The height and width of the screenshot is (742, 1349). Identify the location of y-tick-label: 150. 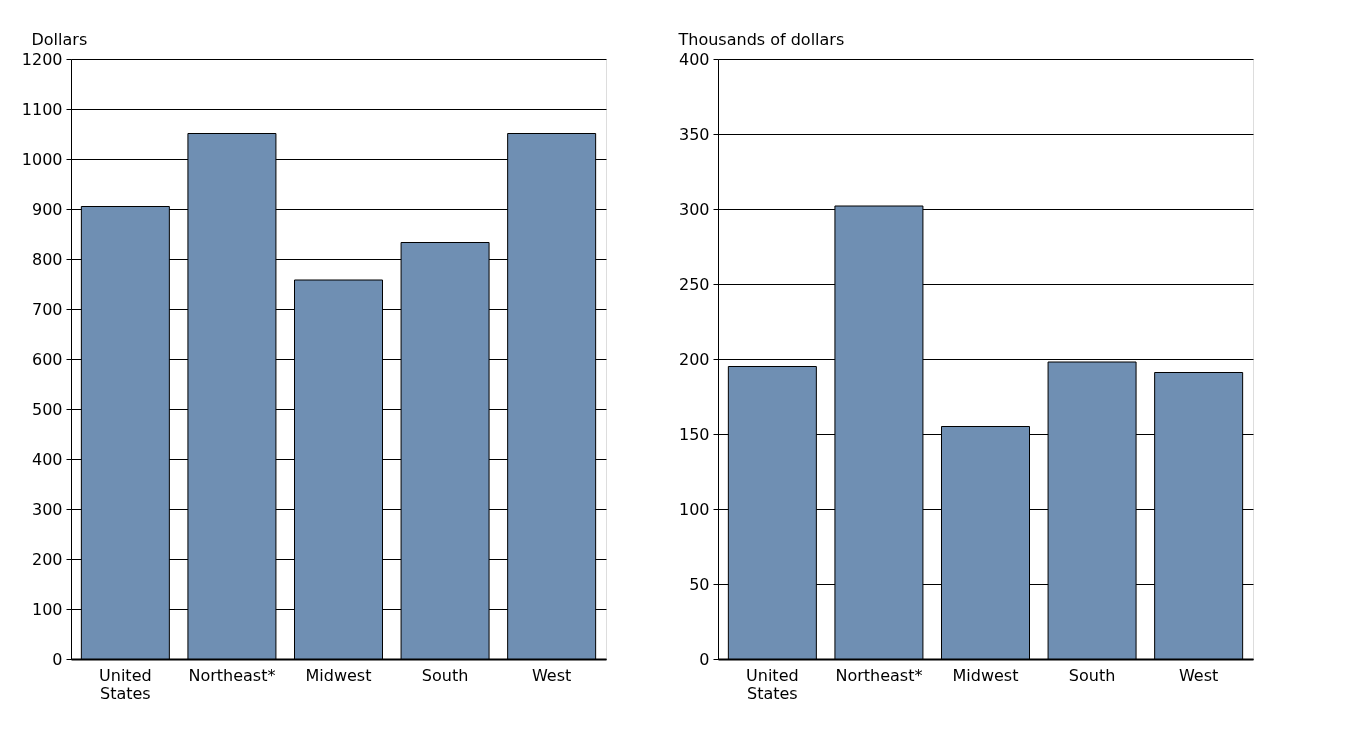
(694, 434).